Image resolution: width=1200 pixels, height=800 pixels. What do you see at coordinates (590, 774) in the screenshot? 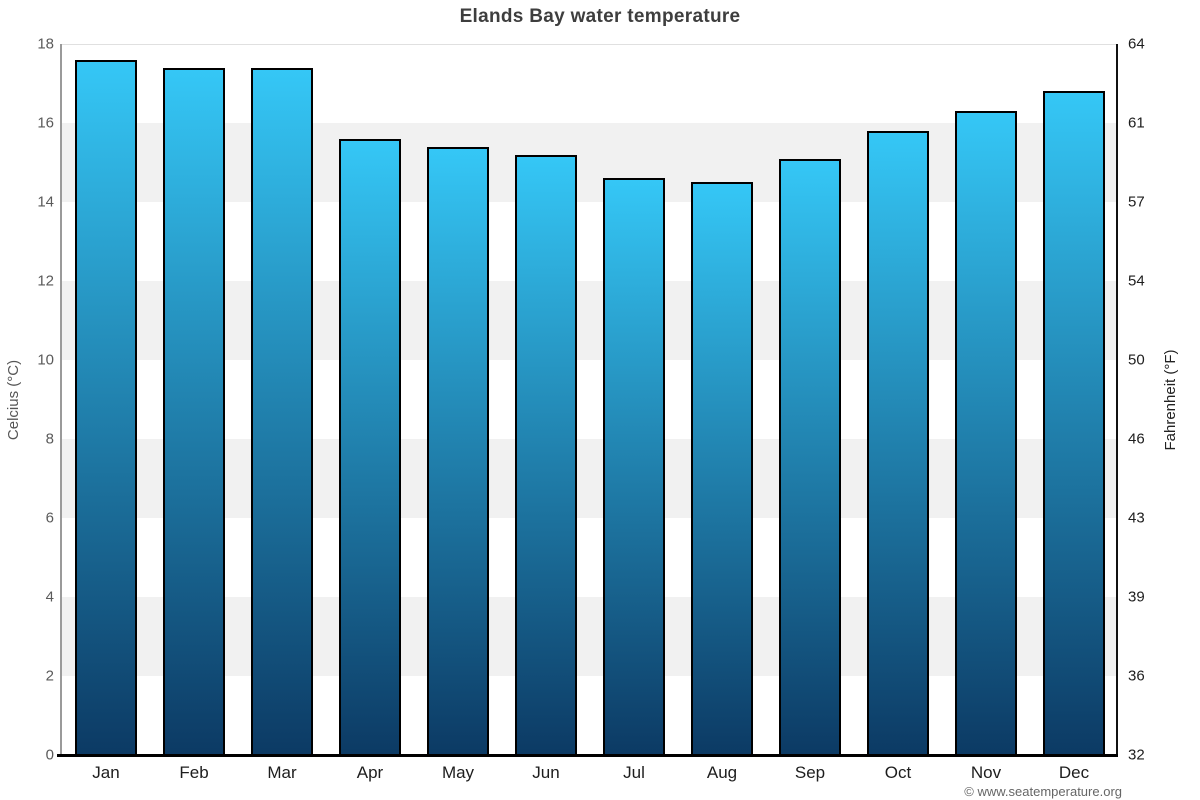
I see `month-labels: Jan Feb Mar Apr May Jun Jul Aug Sep Oct Nov Dec` at bounding box center [590, 774].